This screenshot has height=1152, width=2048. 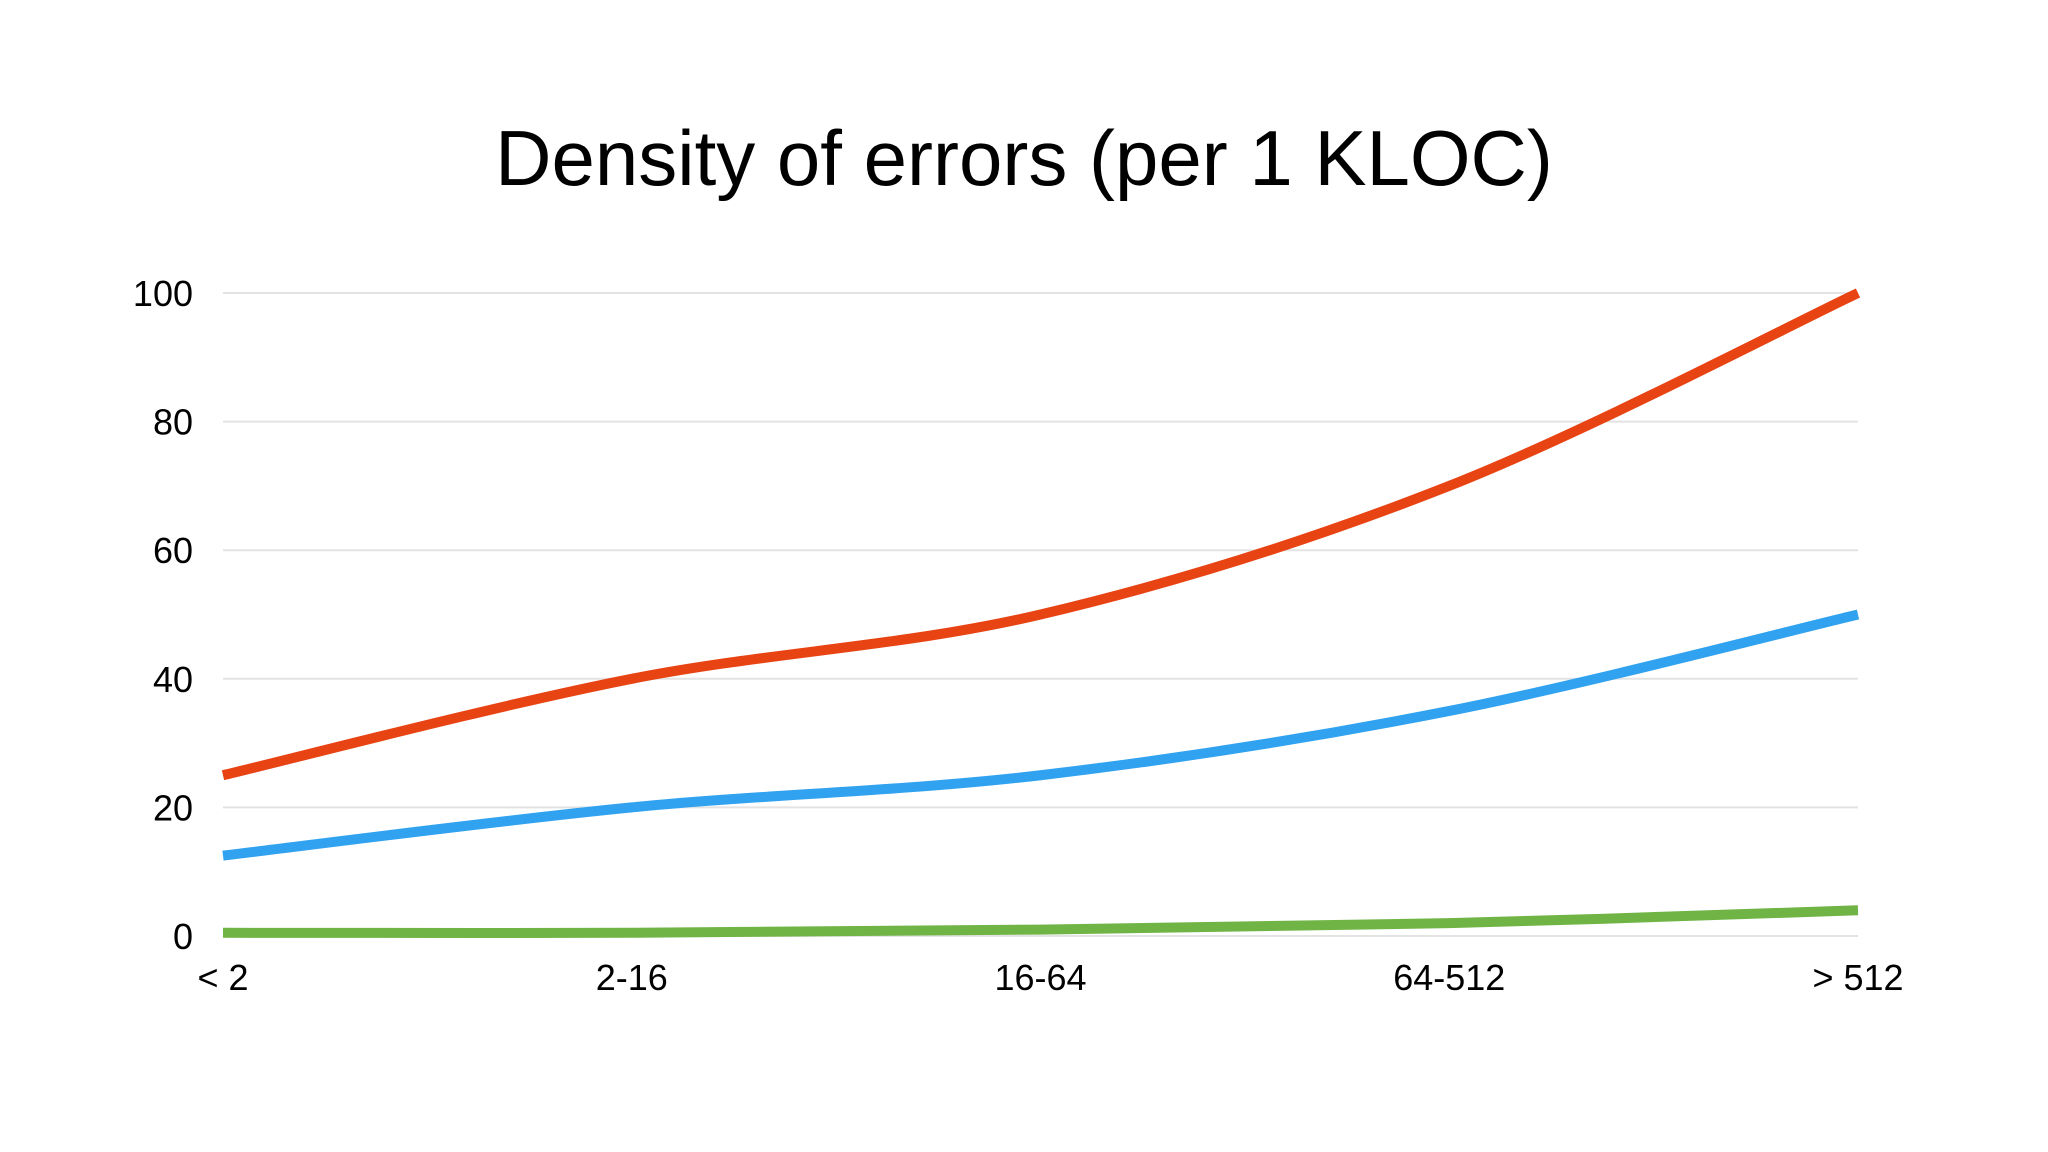 What do you see at coordinates (1449, 977) in the screenshot?
I see `x-tick-label: 64-512` at bounding box center [1449, 977].